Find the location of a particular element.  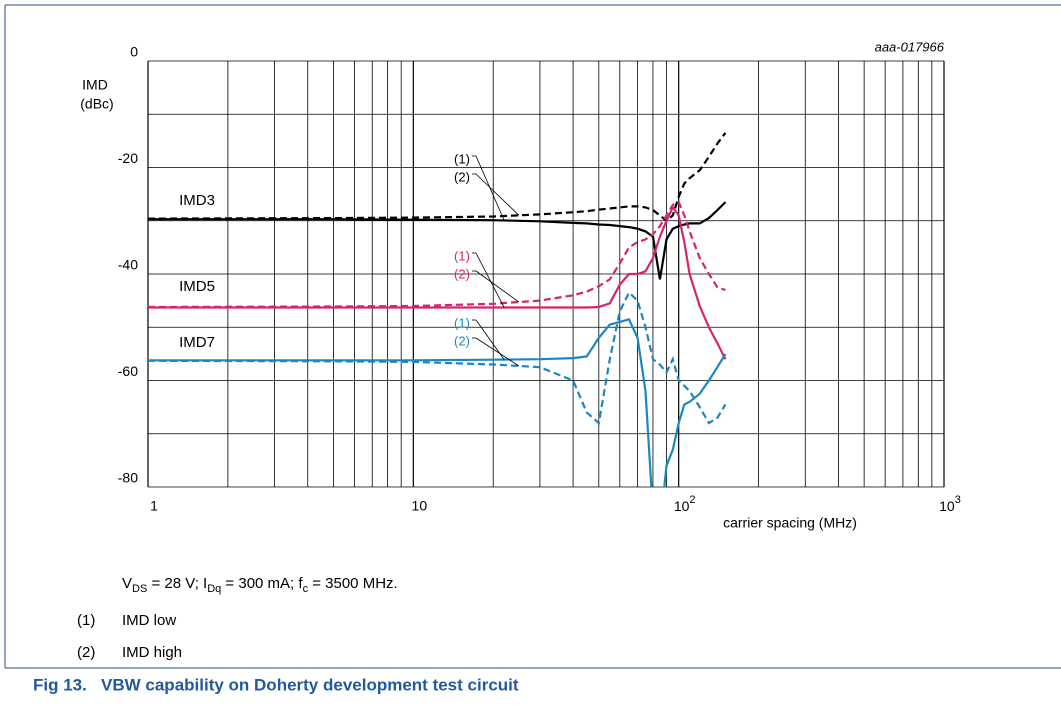

conditions: VDS = 28 V; IDq = 300 mA; fc = 3500 MHz. is located at coordinates (260, 585).